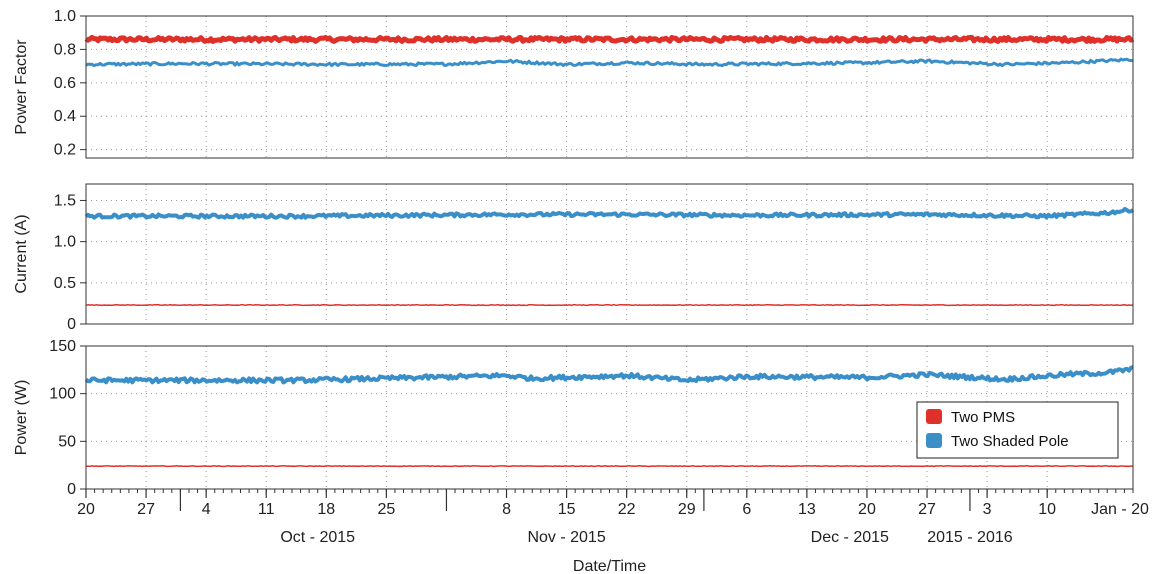 This screenshot has height=574, width=1158. Describe the element at coordinates (566, 537) in the screenshot. I see `x-month-label: Nov - 2015` at that location.